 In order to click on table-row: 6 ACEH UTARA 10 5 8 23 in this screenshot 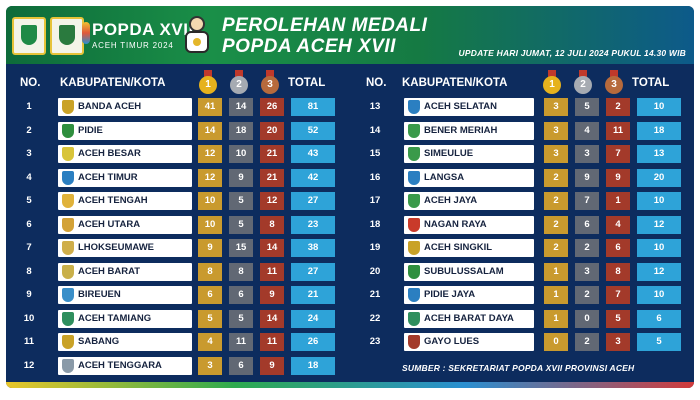, I will do `click(181, 226)`.